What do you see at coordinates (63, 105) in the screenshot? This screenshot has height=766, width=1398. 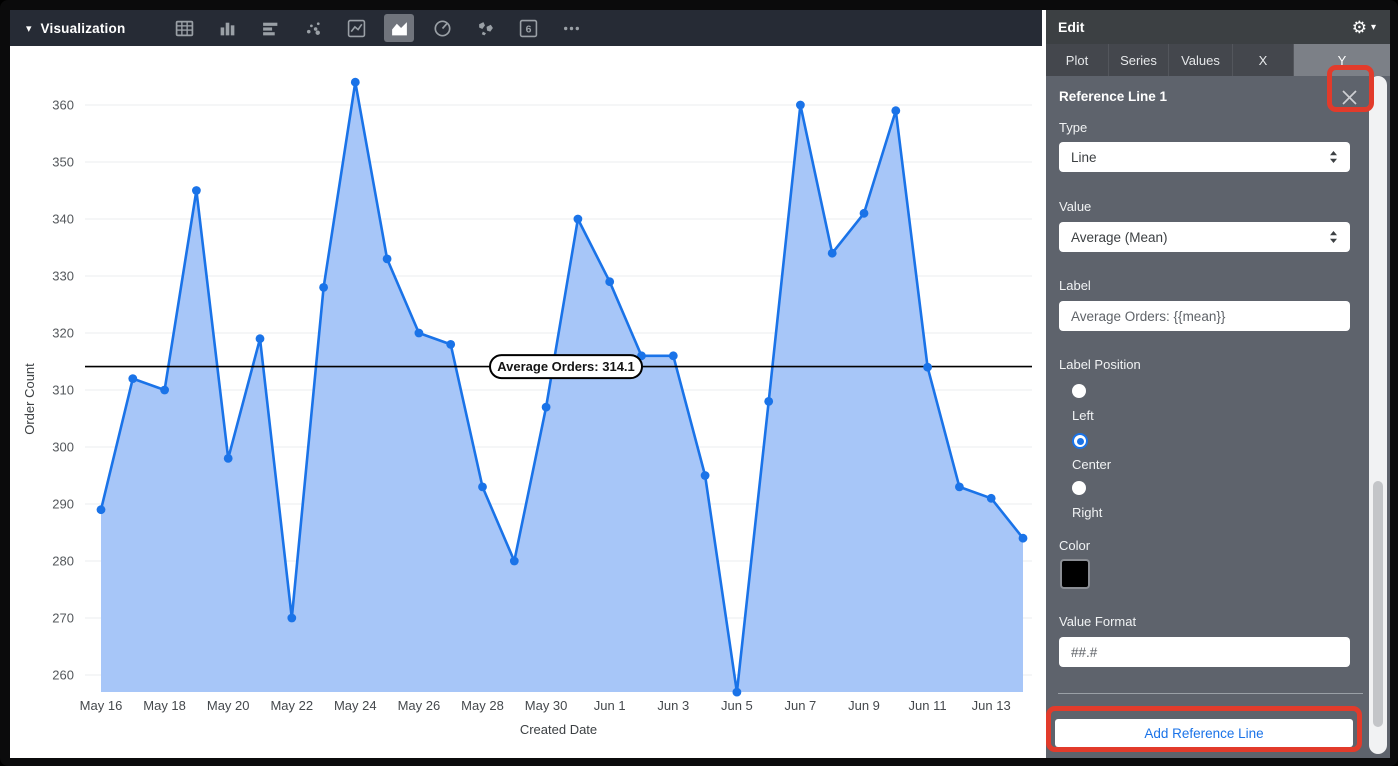 I see `y-tick-label: 360` at bounding box center [63, 105].